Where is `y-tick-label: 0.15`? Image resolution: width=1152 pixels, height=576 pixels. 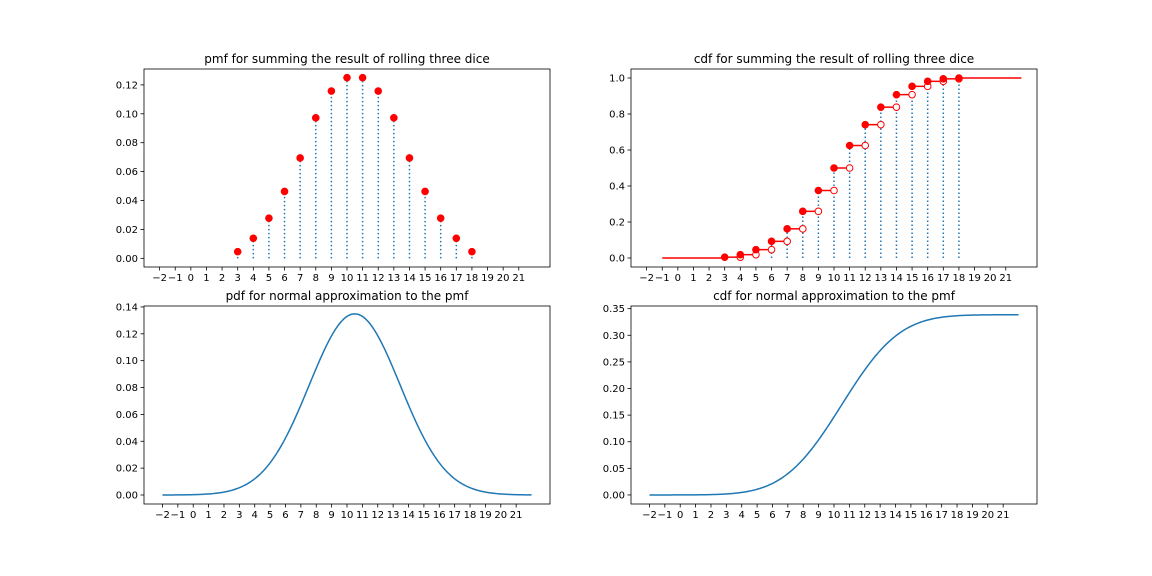
y-tick-label: 0.15 is located at coordinates (614, 416).